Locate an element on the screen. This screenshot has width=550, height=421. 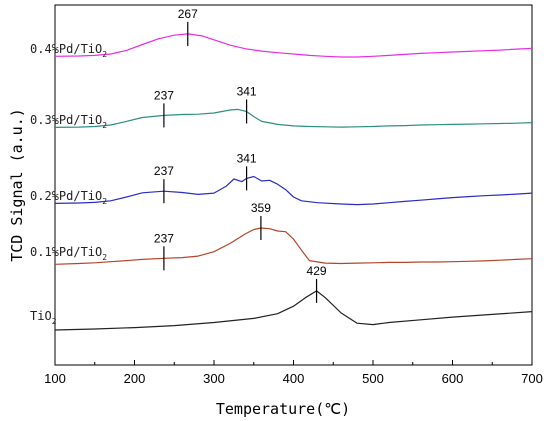
series-label-main: 0.1%Pd/TiO is located at coordinates (66, 252).